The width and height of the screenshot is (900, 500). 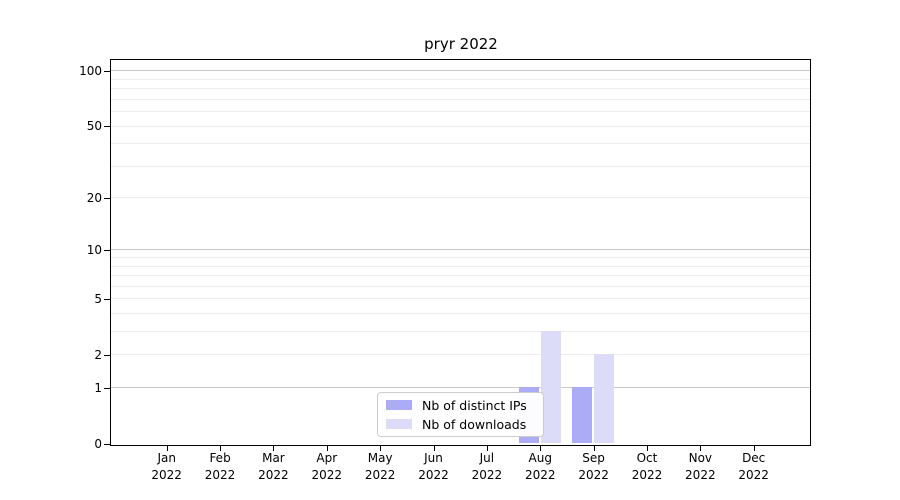 What do you see at coordinates (94, 197) in the screenshot?
I see `y-axis-tick-label: 20` at bounding box center [94, 197].